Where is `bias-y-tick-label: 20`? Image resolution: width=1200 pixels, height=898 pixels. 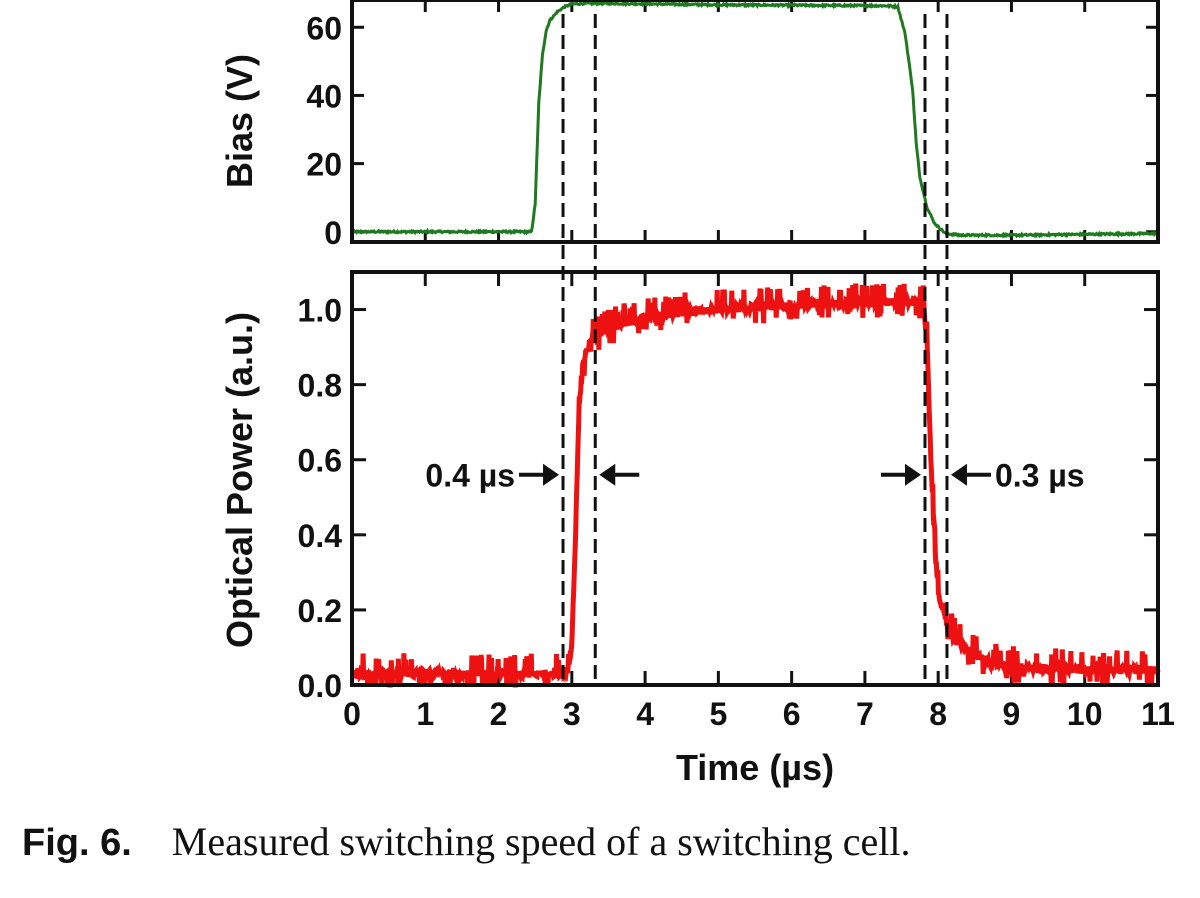
bias-y-tick-label: 20 is located at coordinates (324, 165).